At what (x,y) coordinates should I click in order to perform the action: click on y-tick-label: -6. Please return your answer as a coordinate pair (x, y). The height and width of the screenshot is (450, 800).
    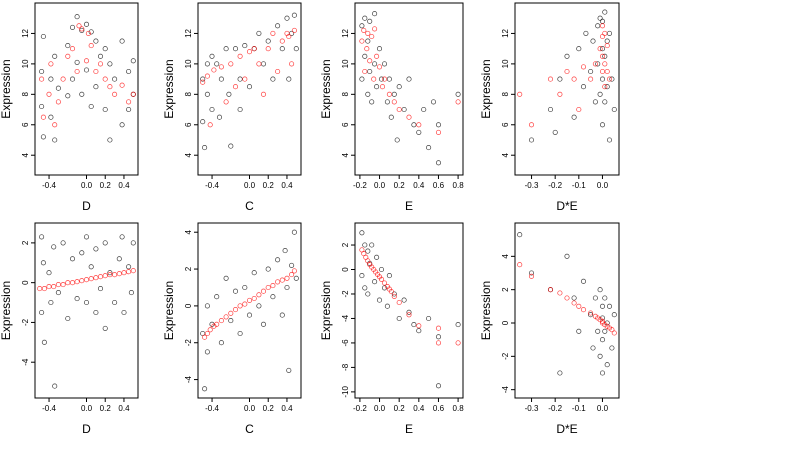
    Looking at the image, I should click on (345, 343).